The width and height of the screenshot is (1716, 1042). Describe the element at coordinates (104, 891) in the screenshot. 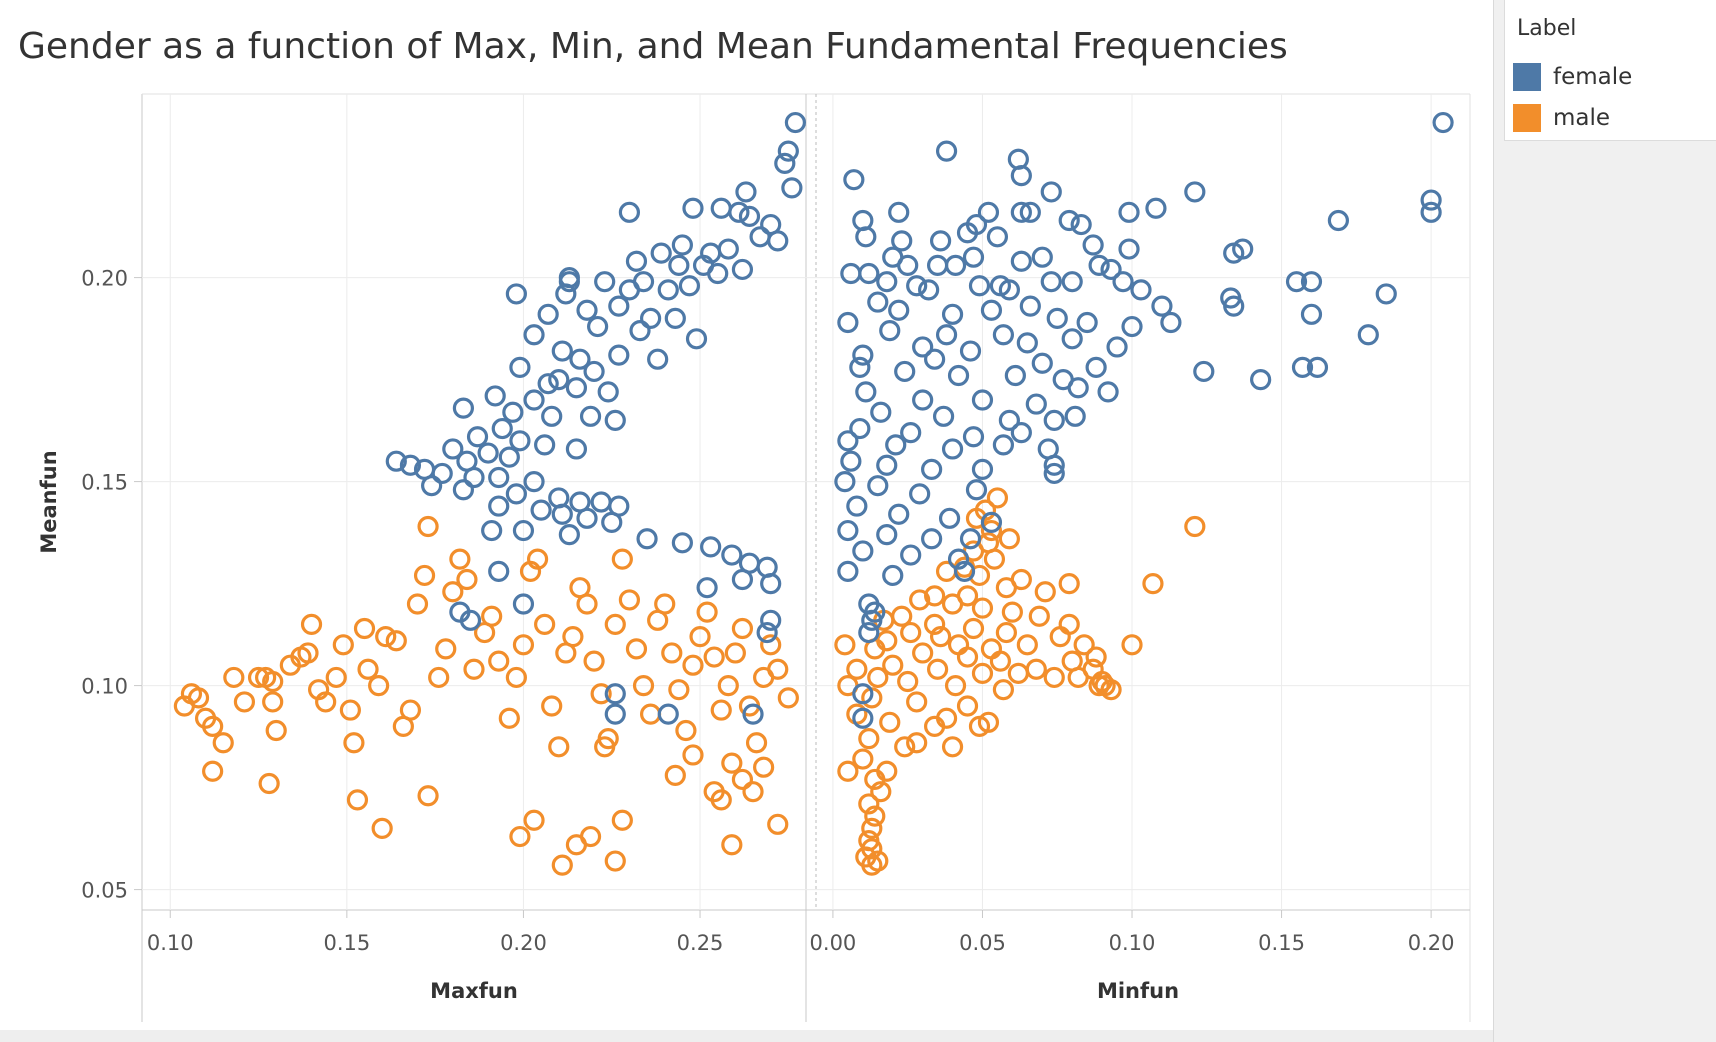

I see `y-tick-label: 0.05` at that location.